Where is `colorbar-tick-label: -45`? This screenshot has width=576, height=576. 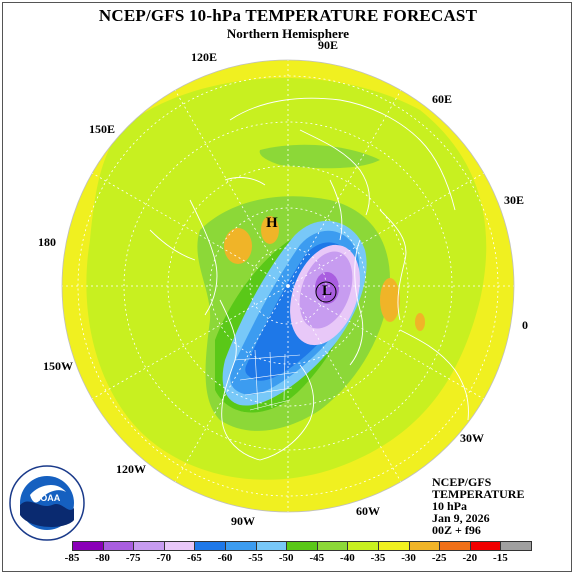 colorbar-tick-label: -45 is located at coordinates (317, 558).